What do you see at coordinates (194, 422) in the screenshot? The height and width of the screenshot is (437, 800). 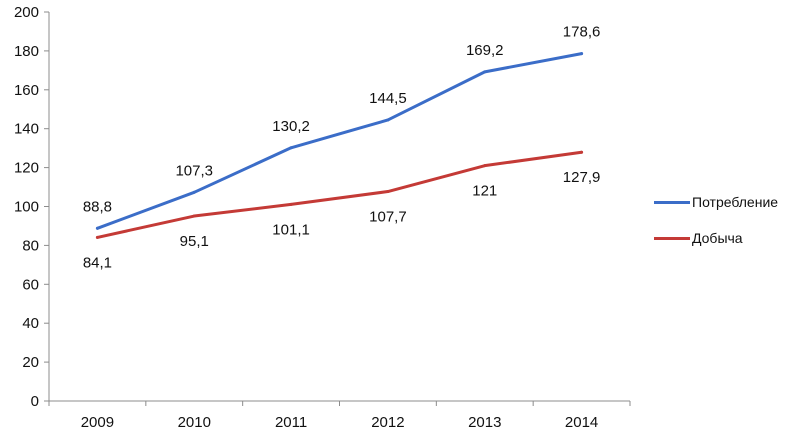 I see `x-tick-label: 2010` at bounding box center [194, 422].